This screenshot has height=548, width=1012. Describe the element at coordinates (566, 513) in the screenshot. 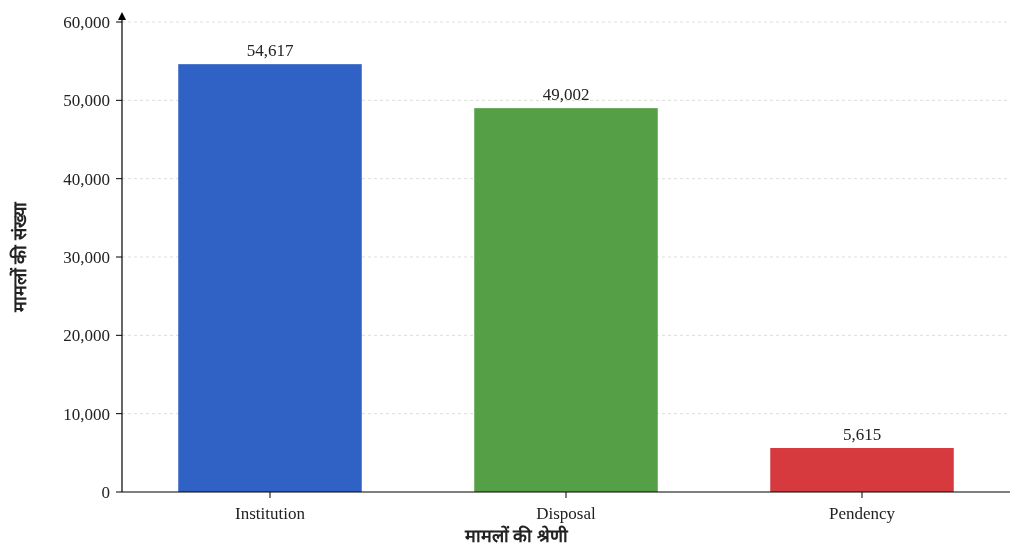

I see `x-tick-label: Disposal` at that location.